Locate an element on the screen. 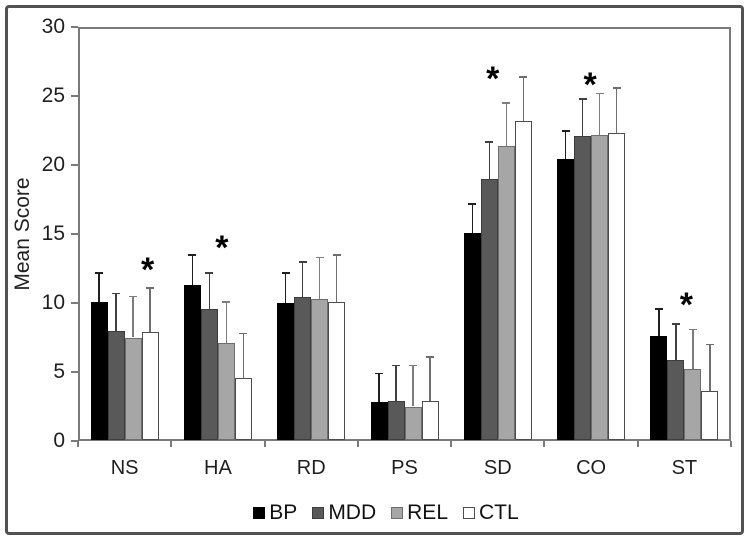 Image resolution: width=750 pixels, height=541 pixels. bar-MDD-CO is located at coordinates (583, 288).